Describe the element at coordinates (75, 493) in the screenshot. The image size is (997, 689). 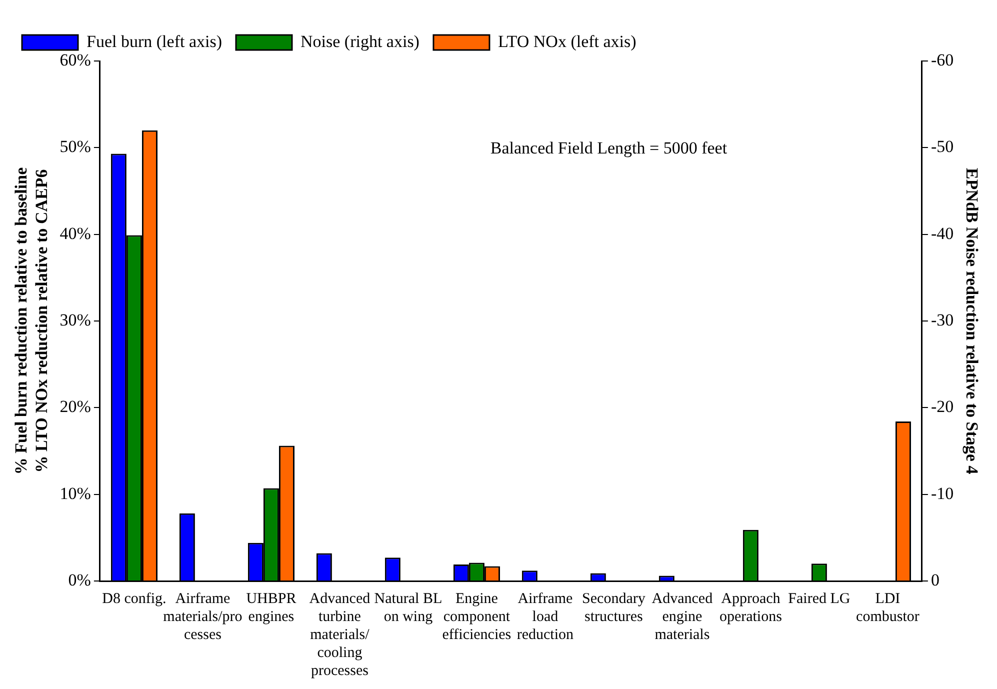
I see `y-tick-label: 10%` at that location.